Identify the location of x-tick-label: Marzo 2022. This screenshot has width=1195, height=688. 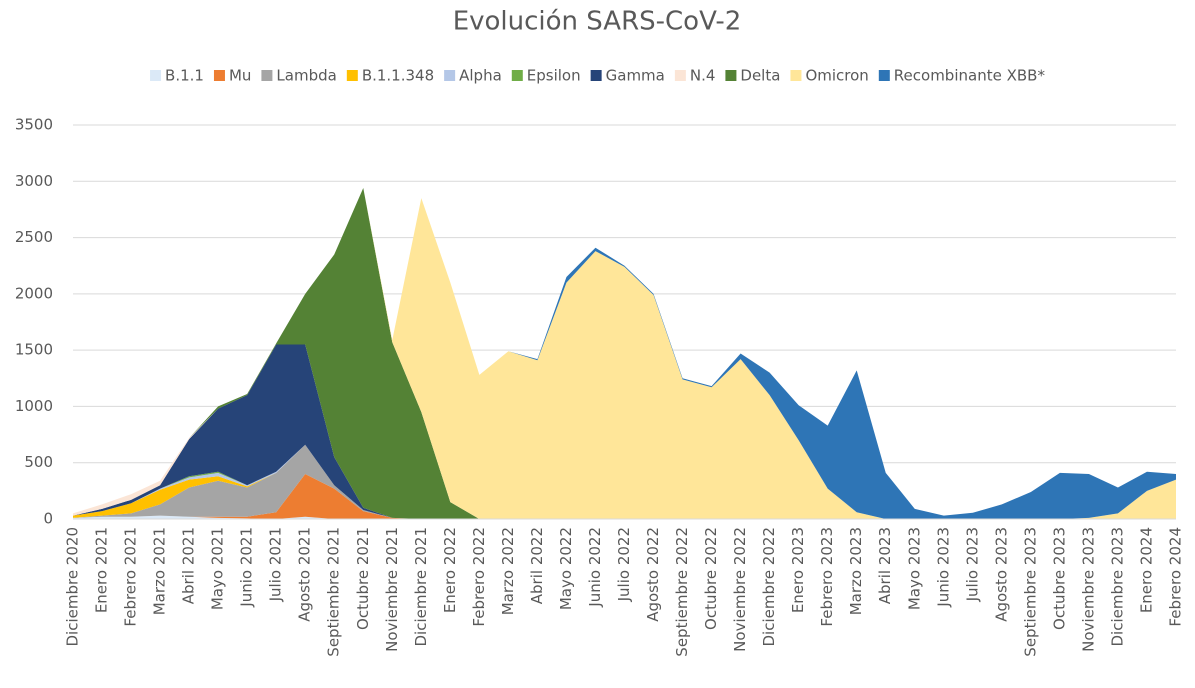
(508, 571).